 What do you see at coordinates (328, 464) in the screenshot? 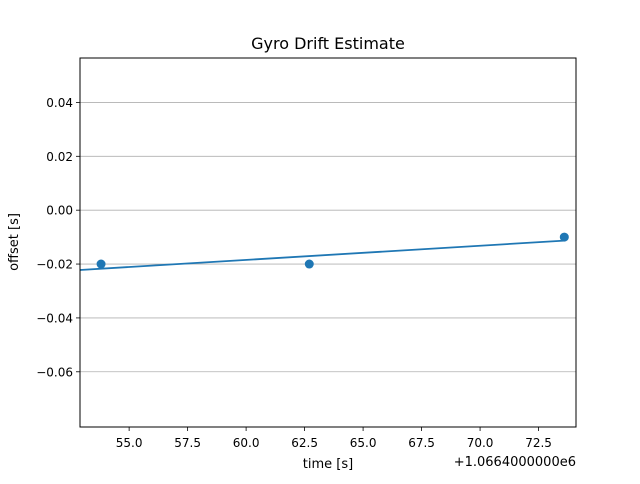
I see `x-axis-label: time [s]` at bounding box center [328, 464].